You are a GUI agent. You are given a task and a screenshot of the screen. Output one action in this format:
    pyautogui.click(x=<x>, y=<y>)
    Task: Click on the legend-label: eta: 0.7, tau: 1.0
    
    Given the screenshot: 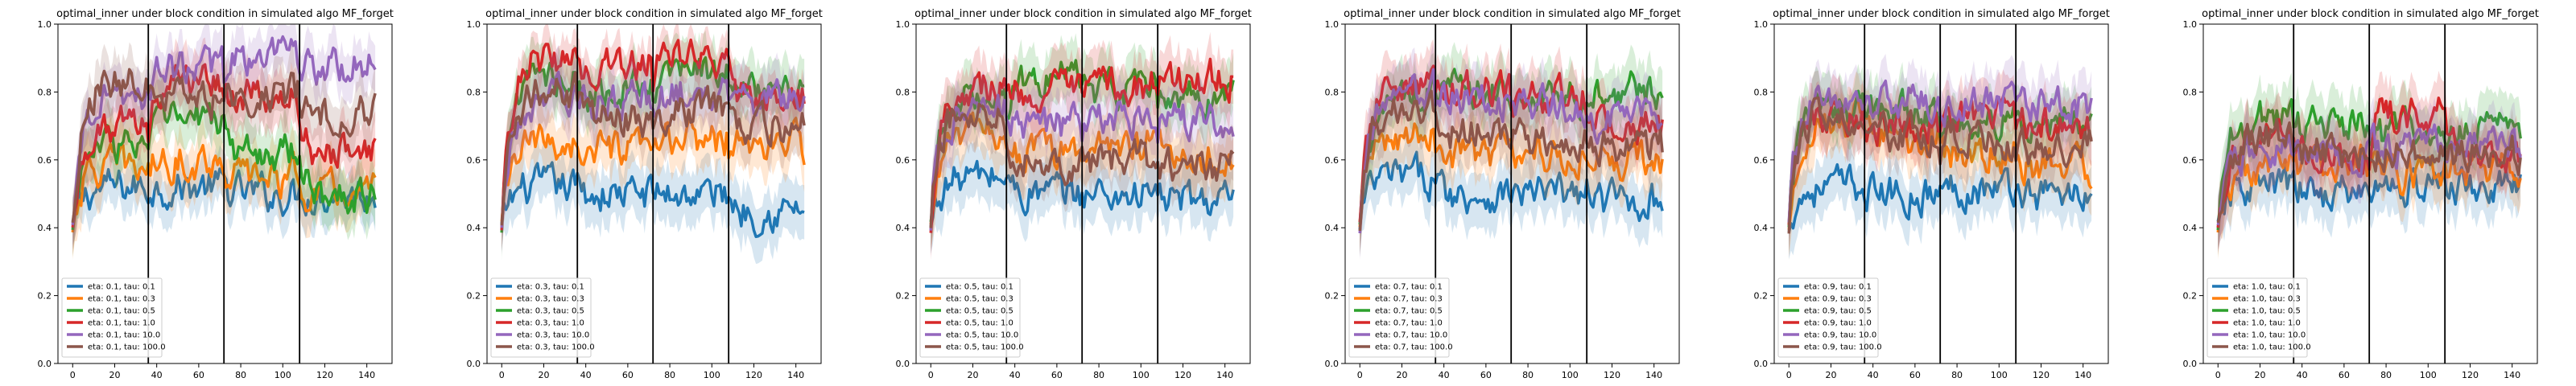 What is the action you would take?
    pyautogui.click(x=1409, y=323)
    